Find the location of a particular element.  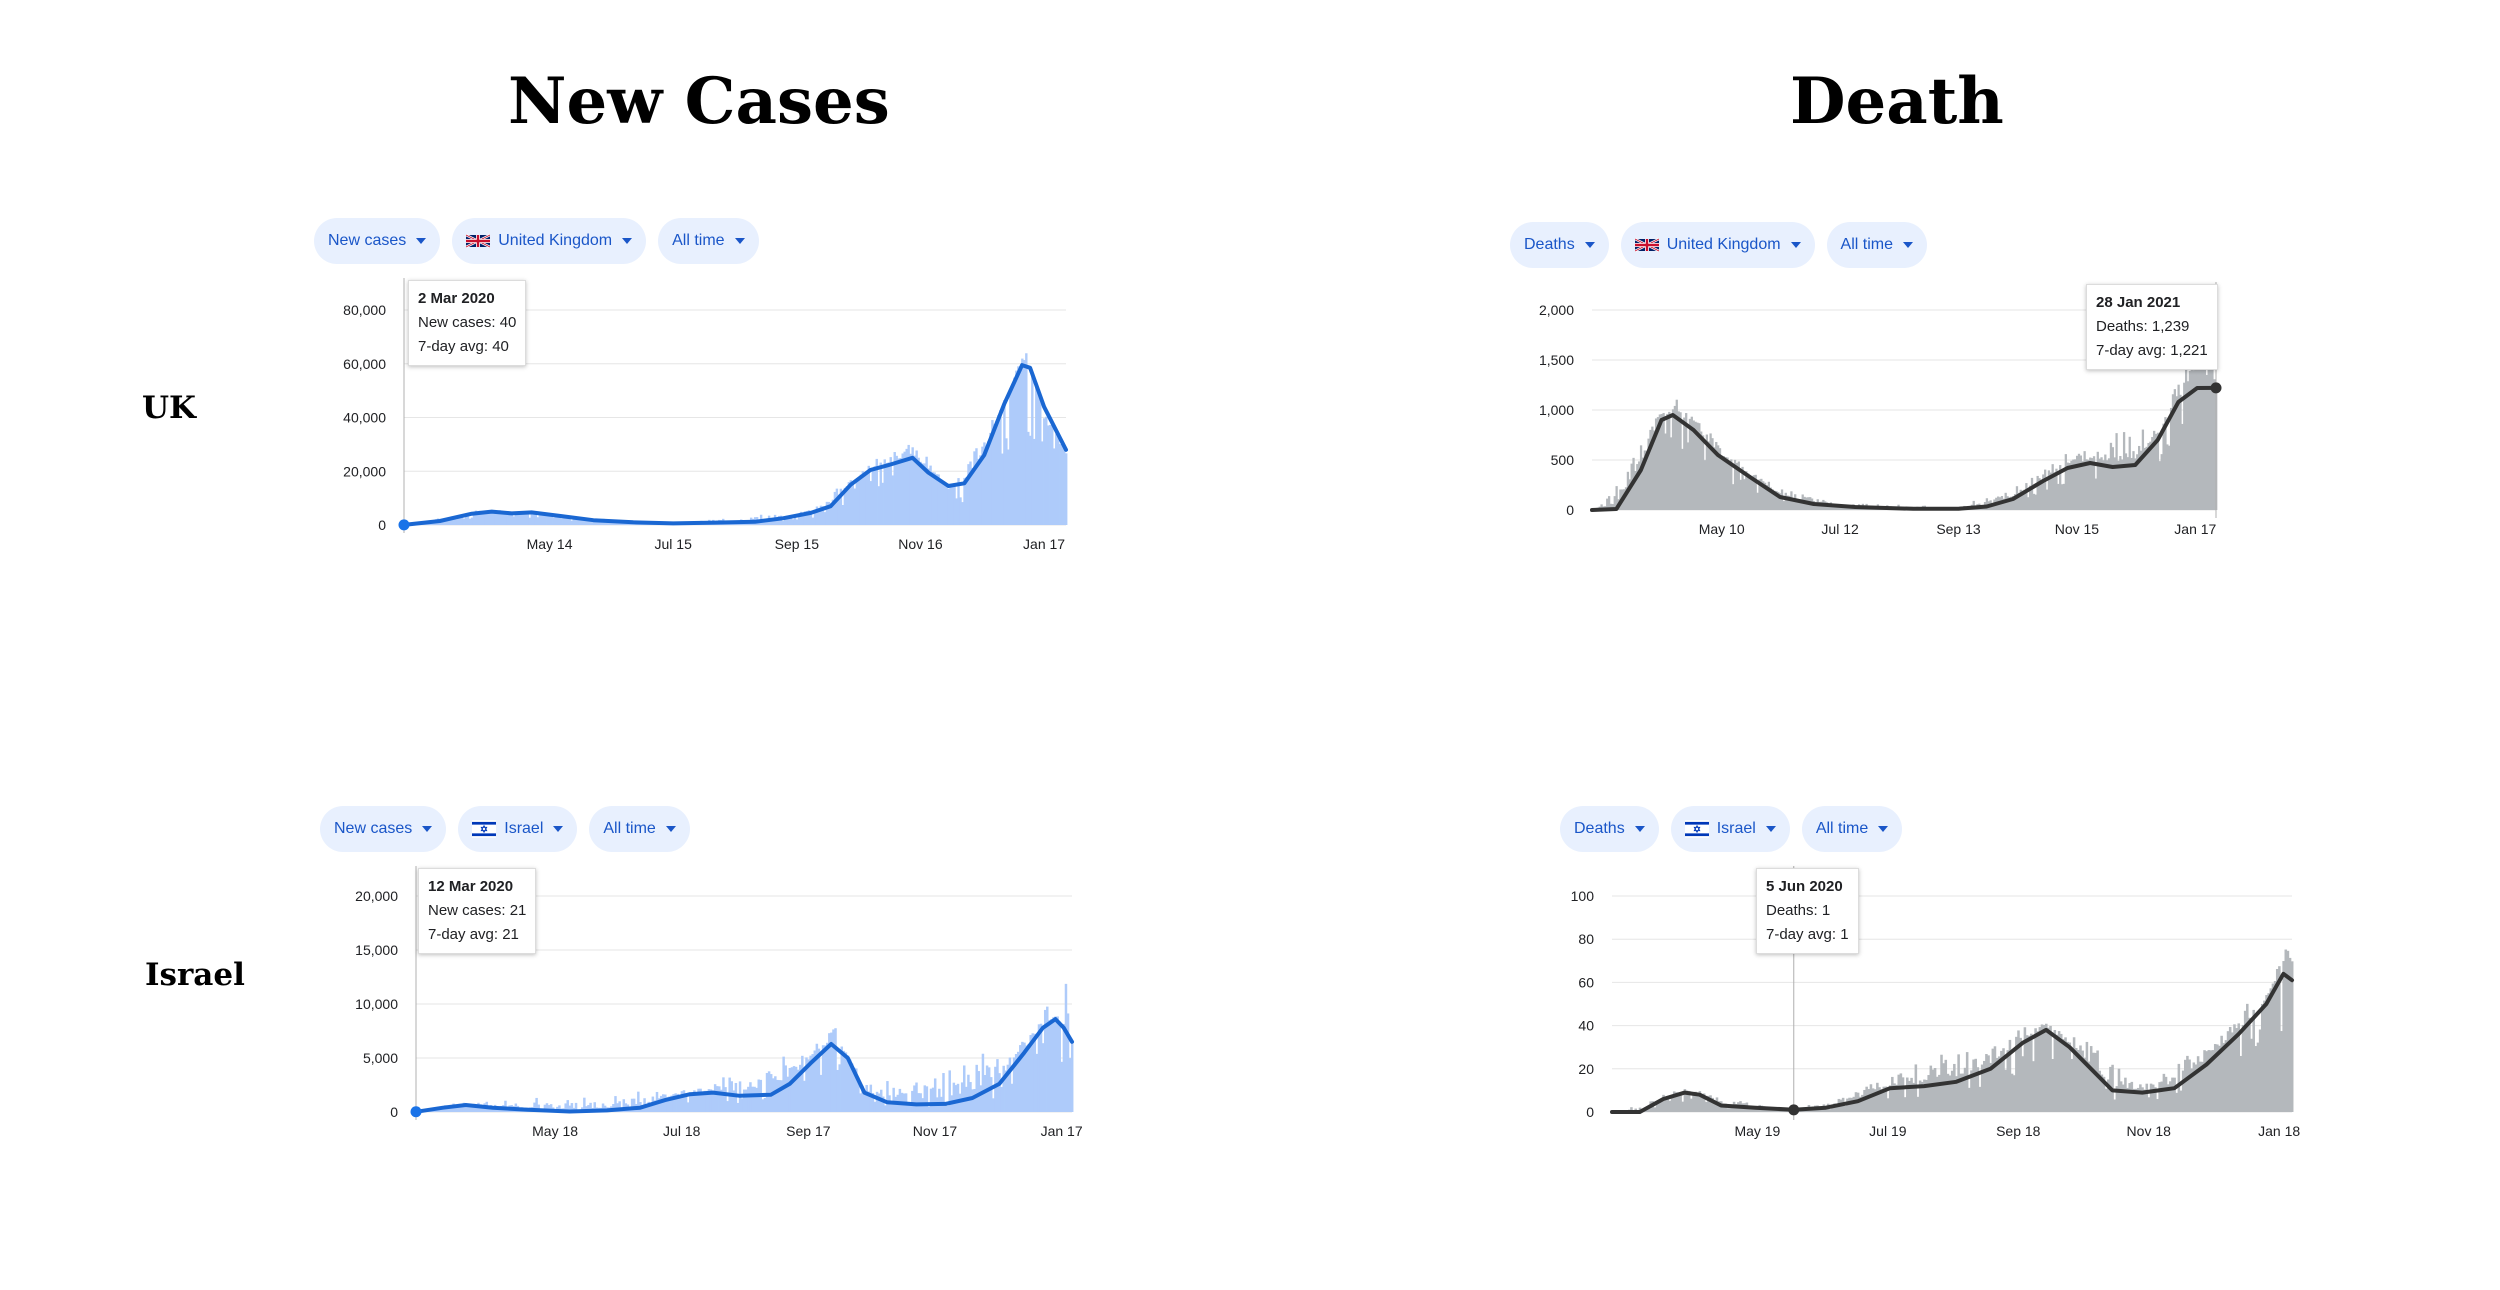

x-tick-label: Jan 17 is located at coordinates (1044, 544).